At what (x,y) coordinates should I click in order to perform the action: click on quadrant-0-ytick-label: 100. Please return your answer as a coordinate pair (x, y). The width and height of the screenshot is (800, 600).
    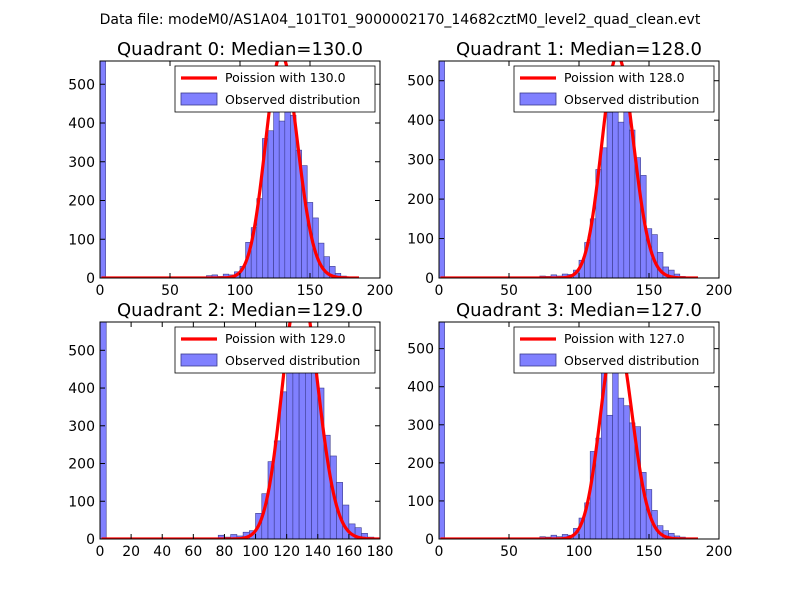
    Looking at the image, I should click on (81, 240).